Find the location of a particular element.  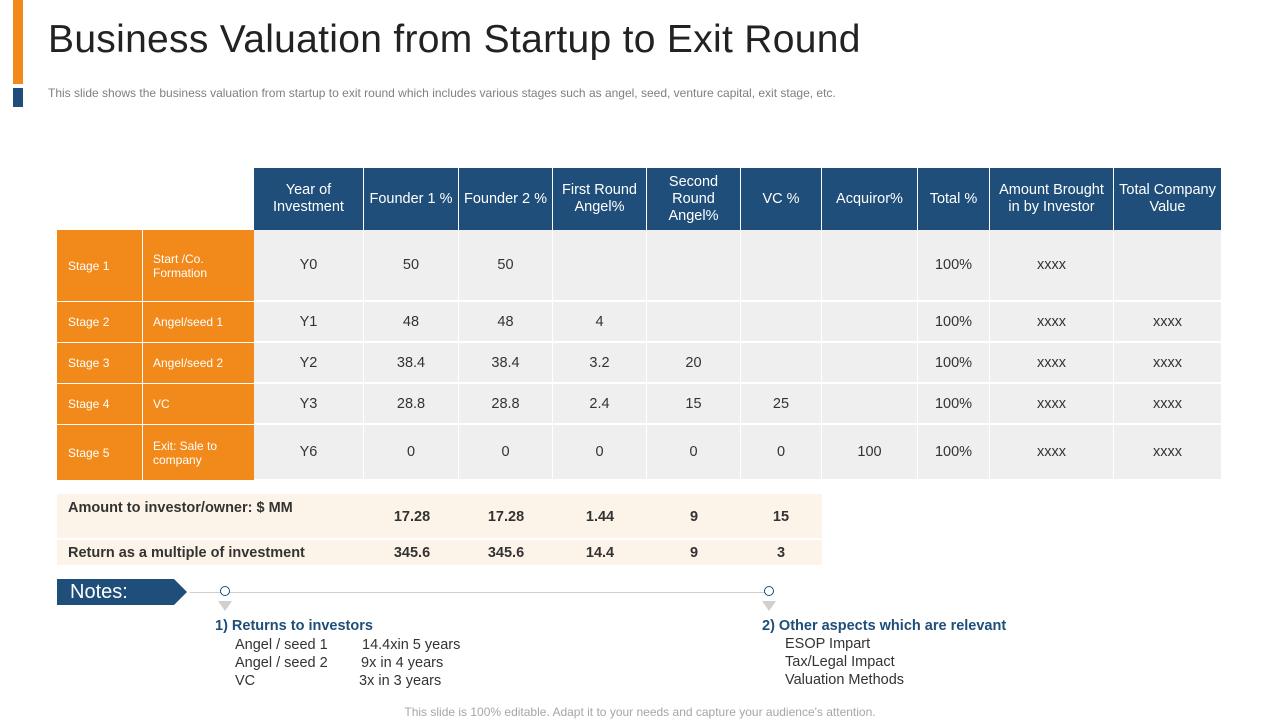

table-cell: 3.2 is located at coordinates (600, 363).